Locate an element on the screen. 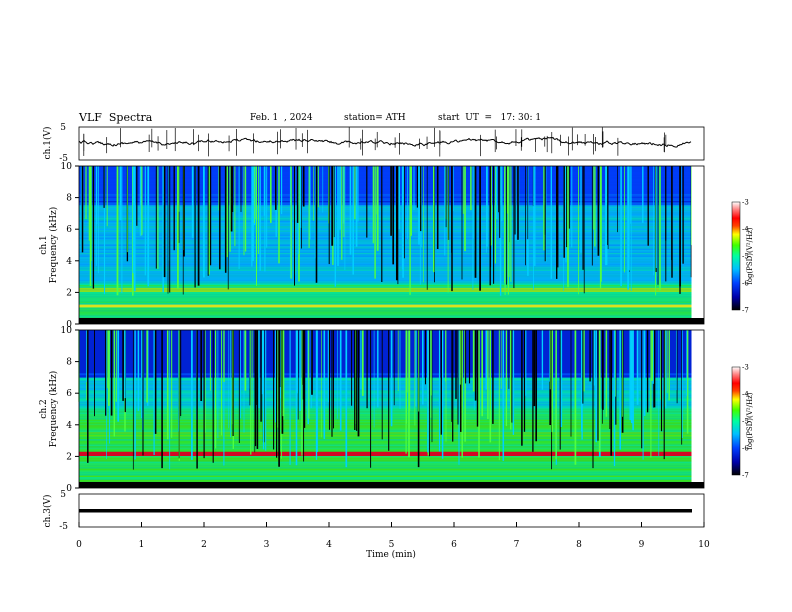 The width and height of the screenshot is (792, 612). ch1-colorbar-label: log(PSD)(V²/Hz) is located at coordinates (750, 255).